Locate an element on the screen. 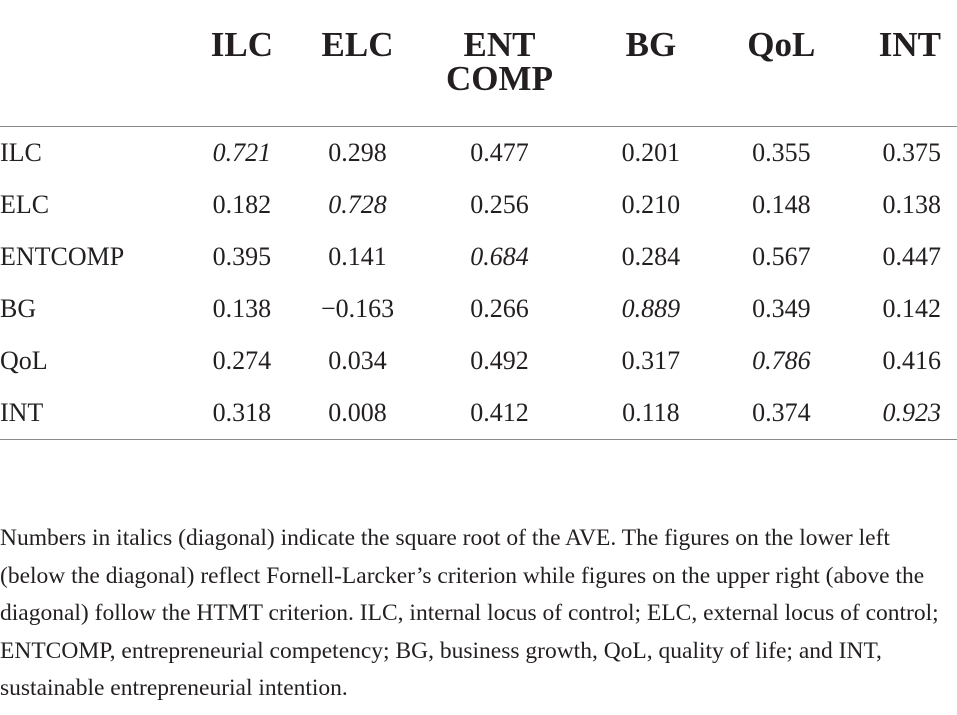 The image size is (957, 715). diagonal-value-cell: 0.786 is located at coordinates (781, 360).